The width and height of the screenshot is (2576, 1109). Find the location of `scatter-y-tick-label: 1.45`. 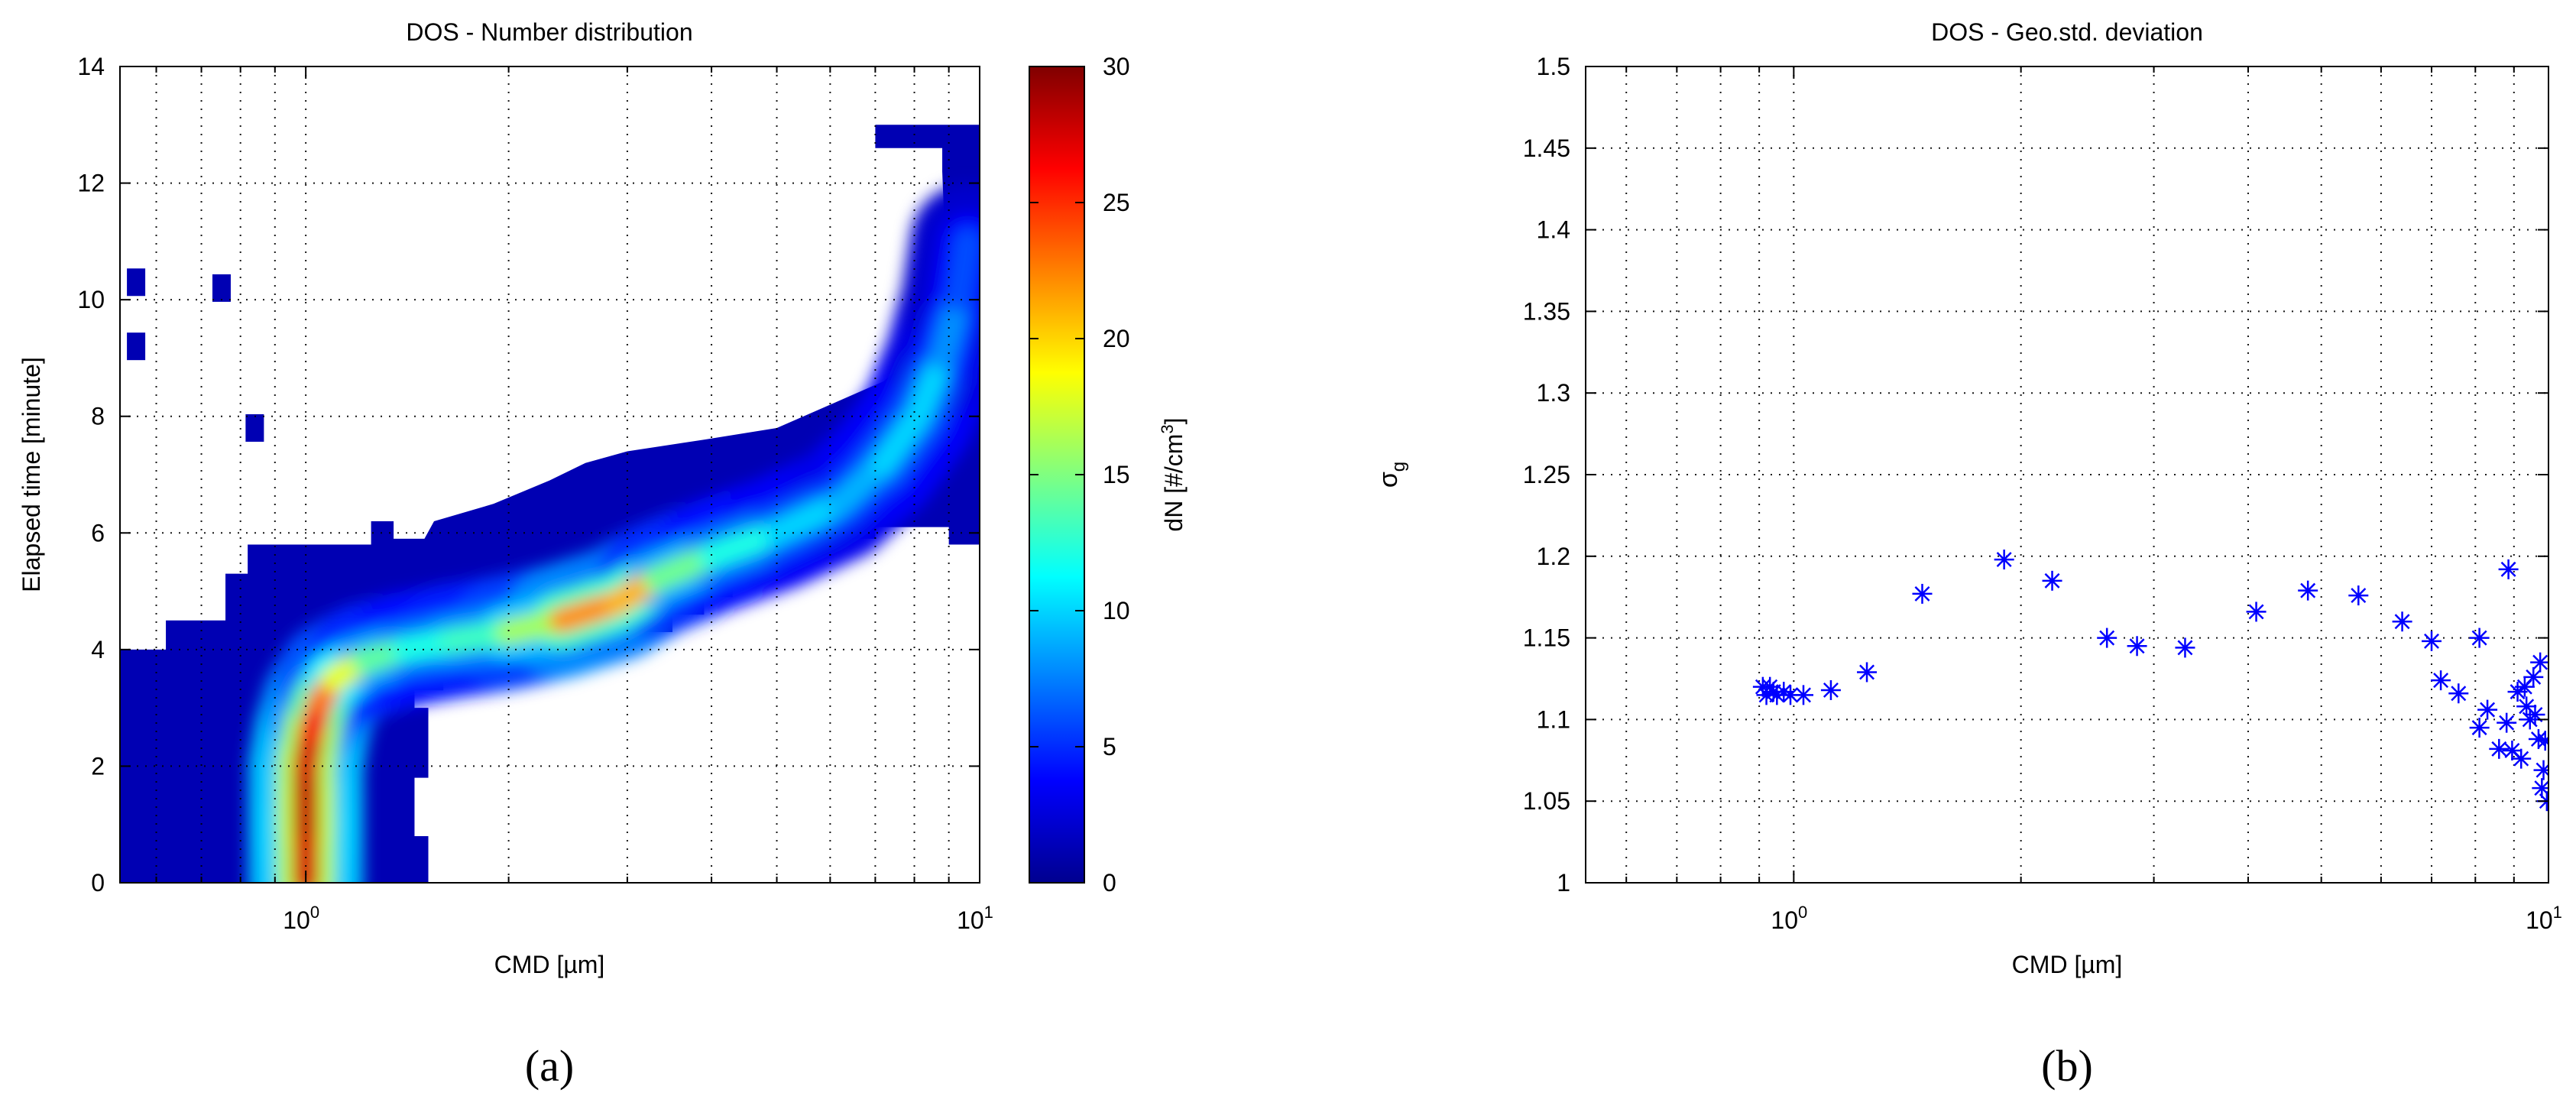

scatter-y-tick-label: 1.45 is located at coordinates (1547, 148).